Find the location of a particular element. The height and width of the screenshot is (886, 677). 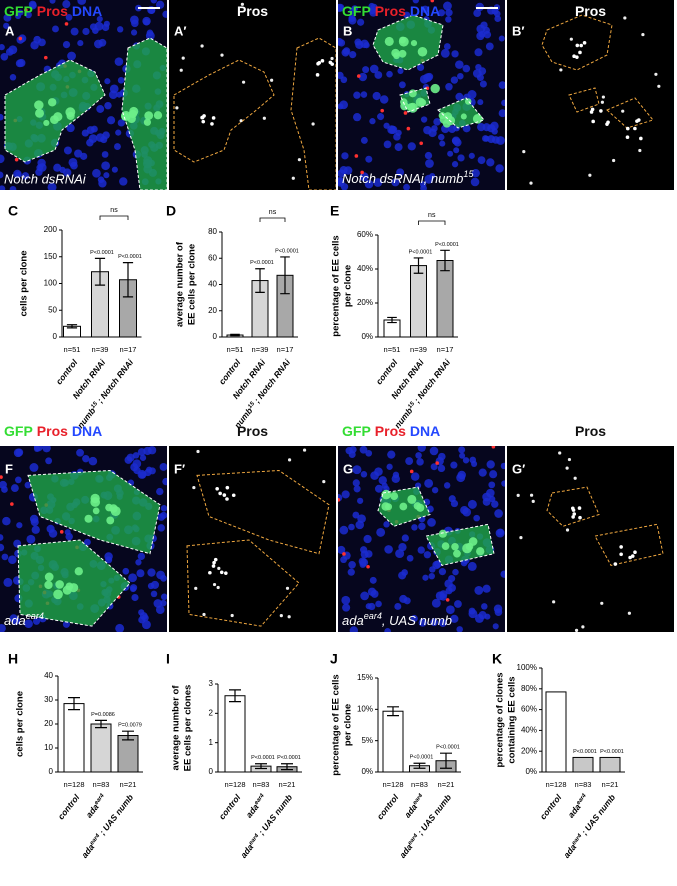

y-tick-label: 15% is located at coordinates (365, 677).